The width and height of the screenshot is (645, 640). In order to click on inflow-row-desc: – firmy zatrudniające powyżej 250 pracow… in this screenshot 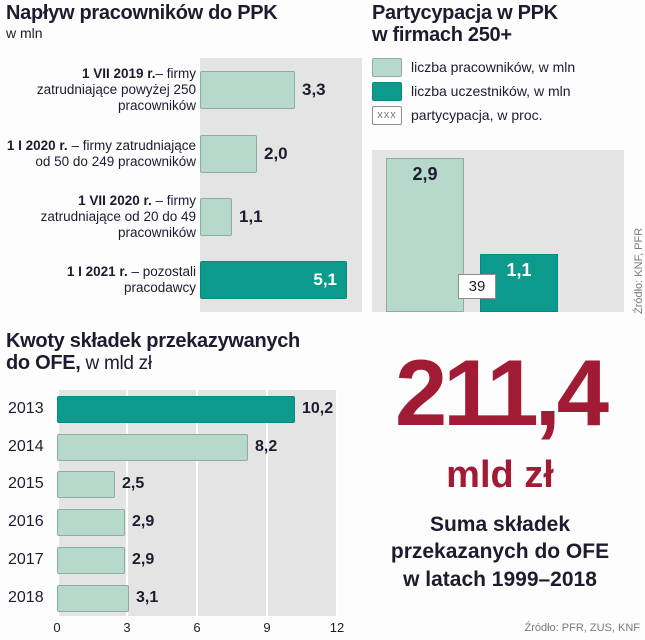, I will do `click(116, 89)`.